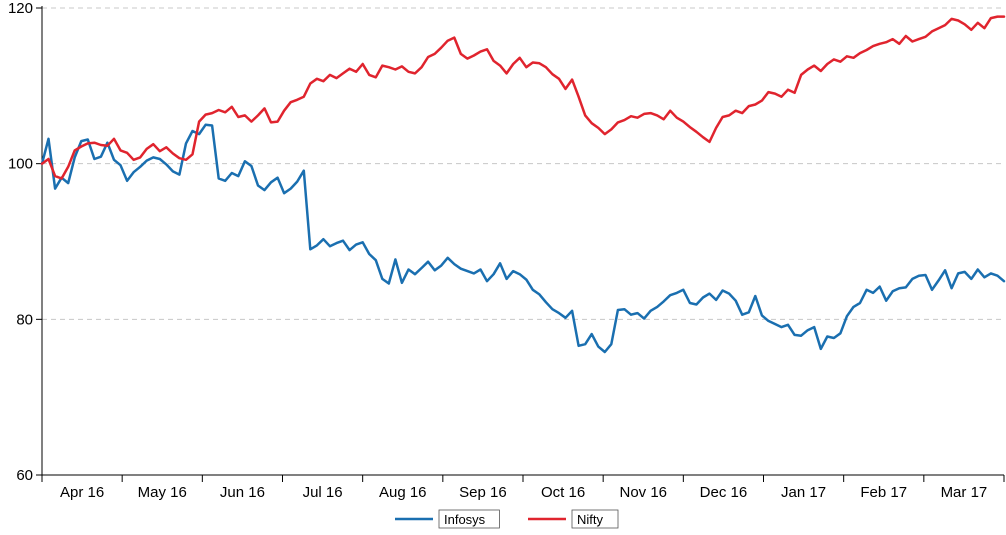 The height and width of the screenshot is (535, 1006). What do you see at coordinates (507, 519) in the screenshot?
I see `legend: Infosys Nifty` at bounding box center [507, 519].